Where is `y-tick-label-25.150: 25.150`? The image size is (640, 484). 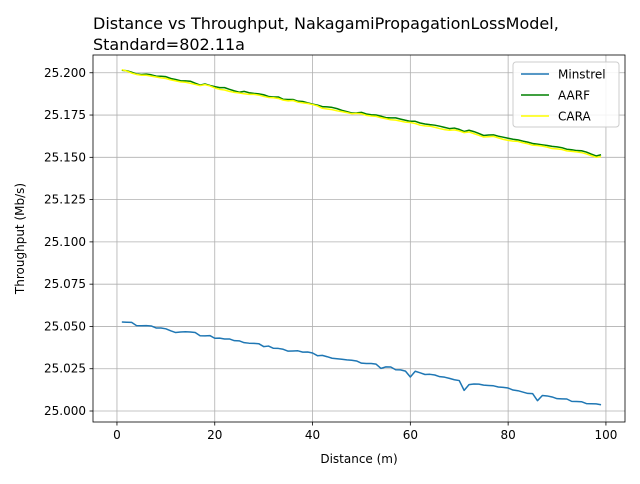 y-tick-label-25.150: 25.150 is located at coordinates (65, 157).